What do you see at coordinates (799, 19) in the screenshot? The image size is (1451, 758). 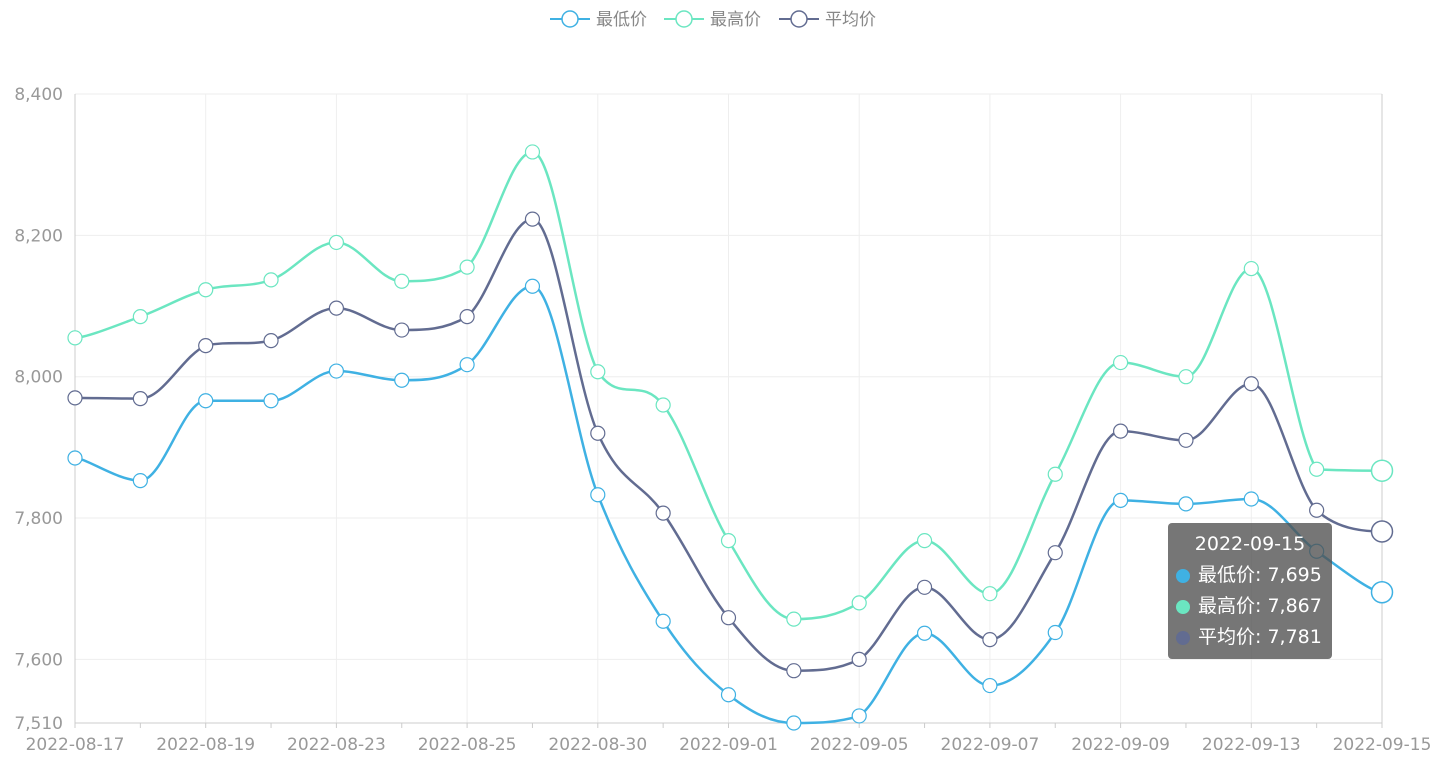 I see `legend-avg-icon` at bounding box center [799, 19].